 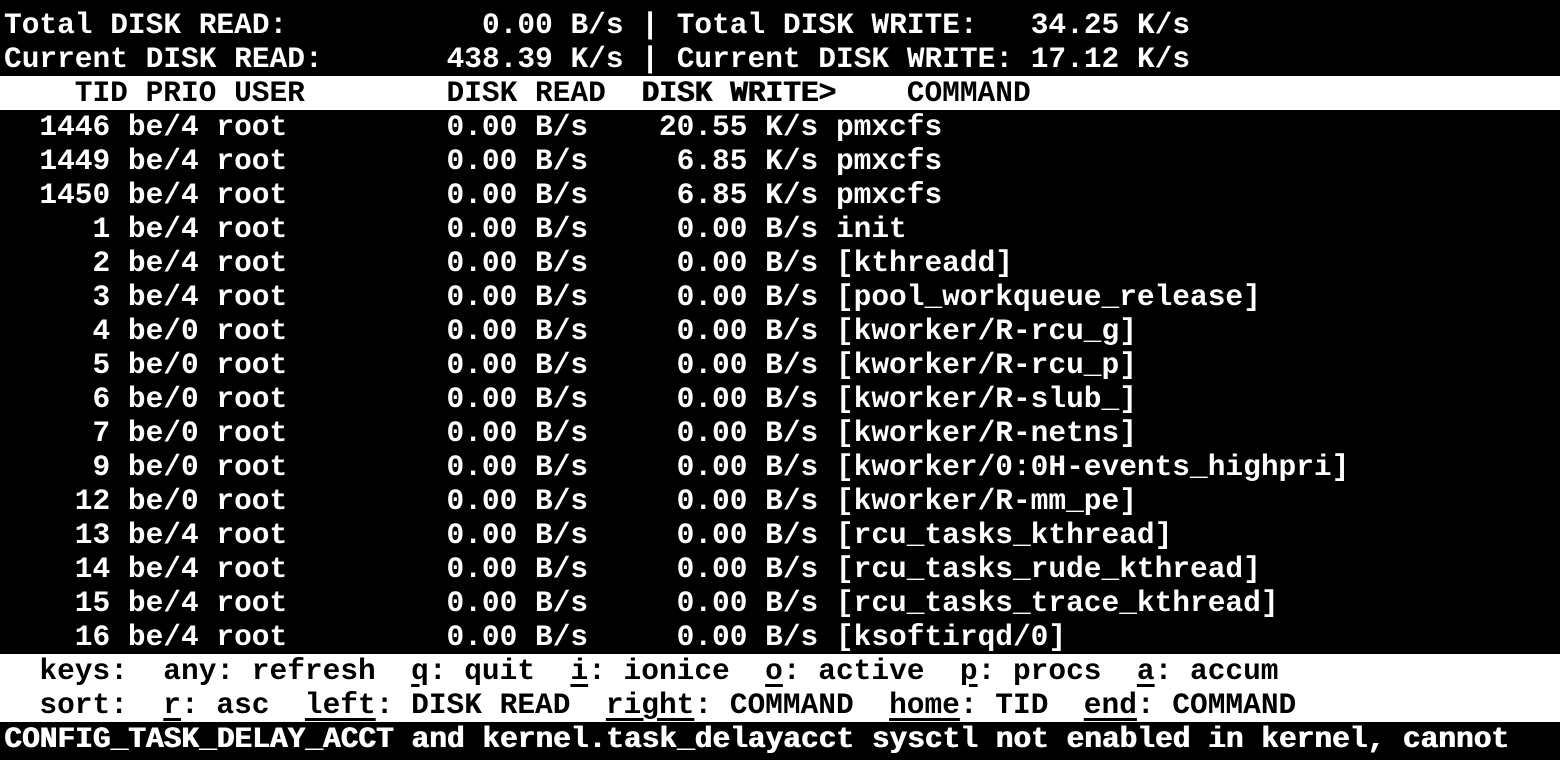 I want to click on column-header-command: COMMAND, so click(x=968, y=93).